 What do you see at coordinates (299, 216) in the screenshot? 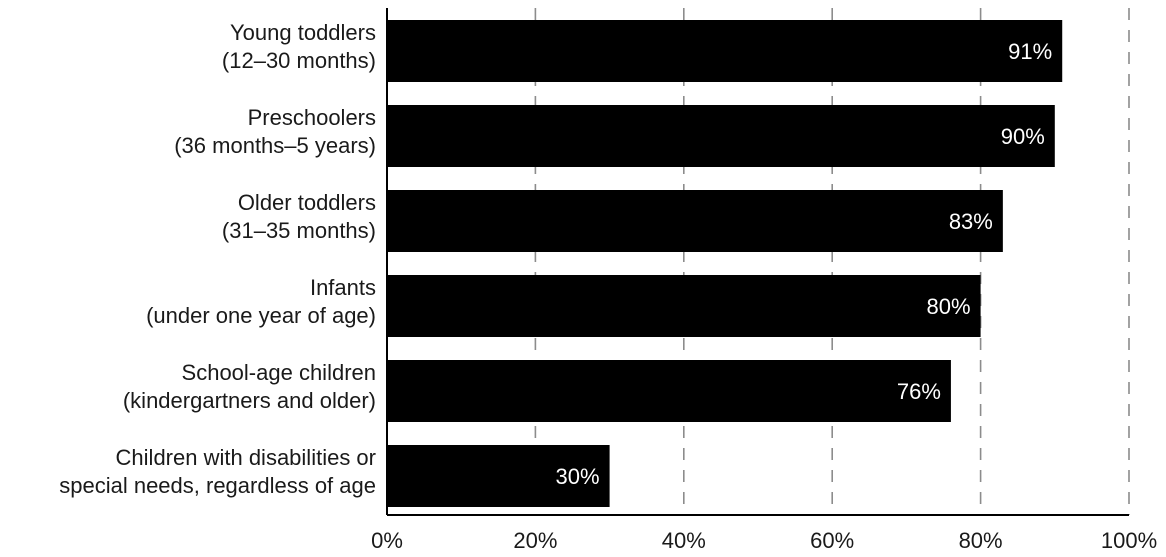
I see `category-label-2: Older toddlers (31–35 months)` at bounding box center [299, 216].